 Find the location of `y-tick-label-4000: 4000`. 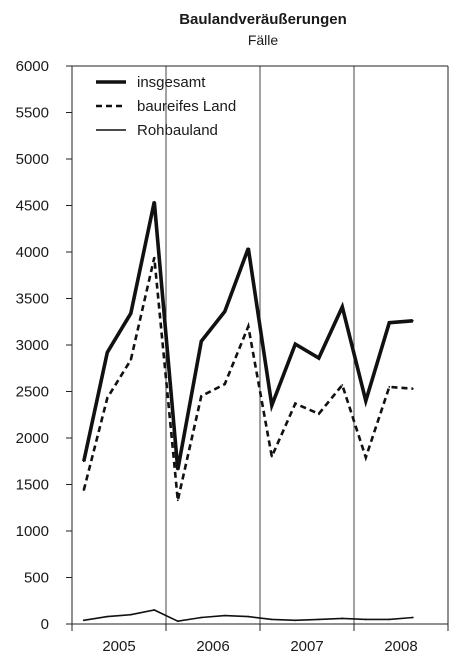

y-tick-label-4000: 4000 is located at coordinates (32, 252).